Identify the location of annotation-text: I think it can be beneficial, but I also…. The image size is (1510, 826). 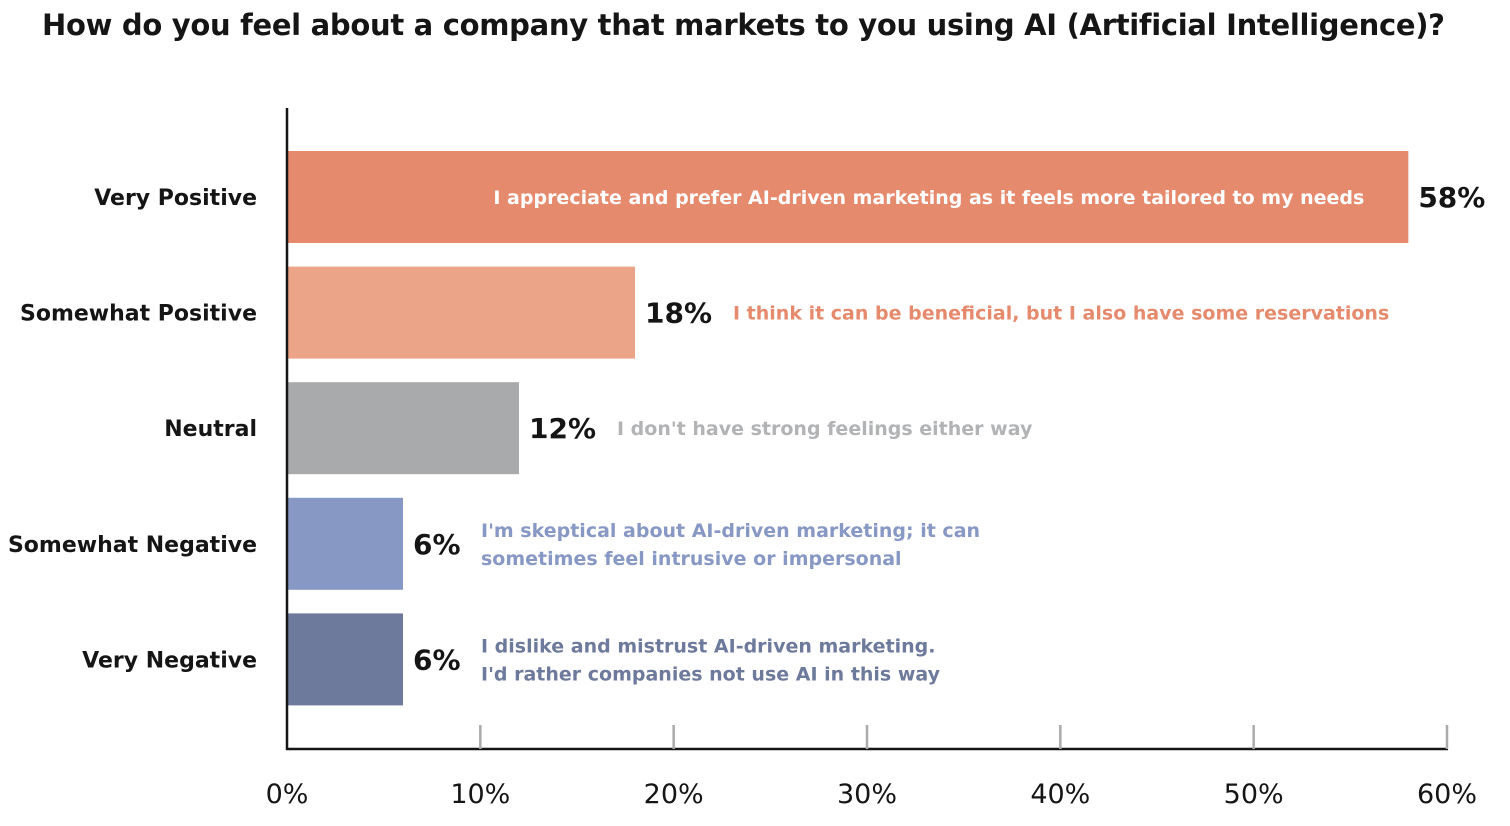
(1061, 314).